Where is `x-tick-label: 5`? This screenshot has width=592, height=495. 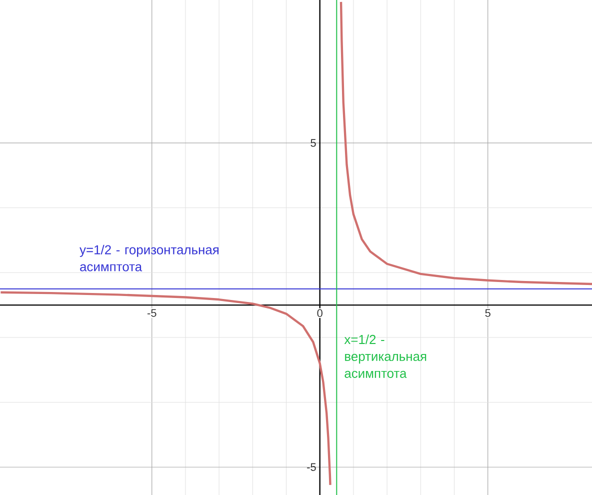
x-tick-label: 5 is located at coordinates (487, 313).